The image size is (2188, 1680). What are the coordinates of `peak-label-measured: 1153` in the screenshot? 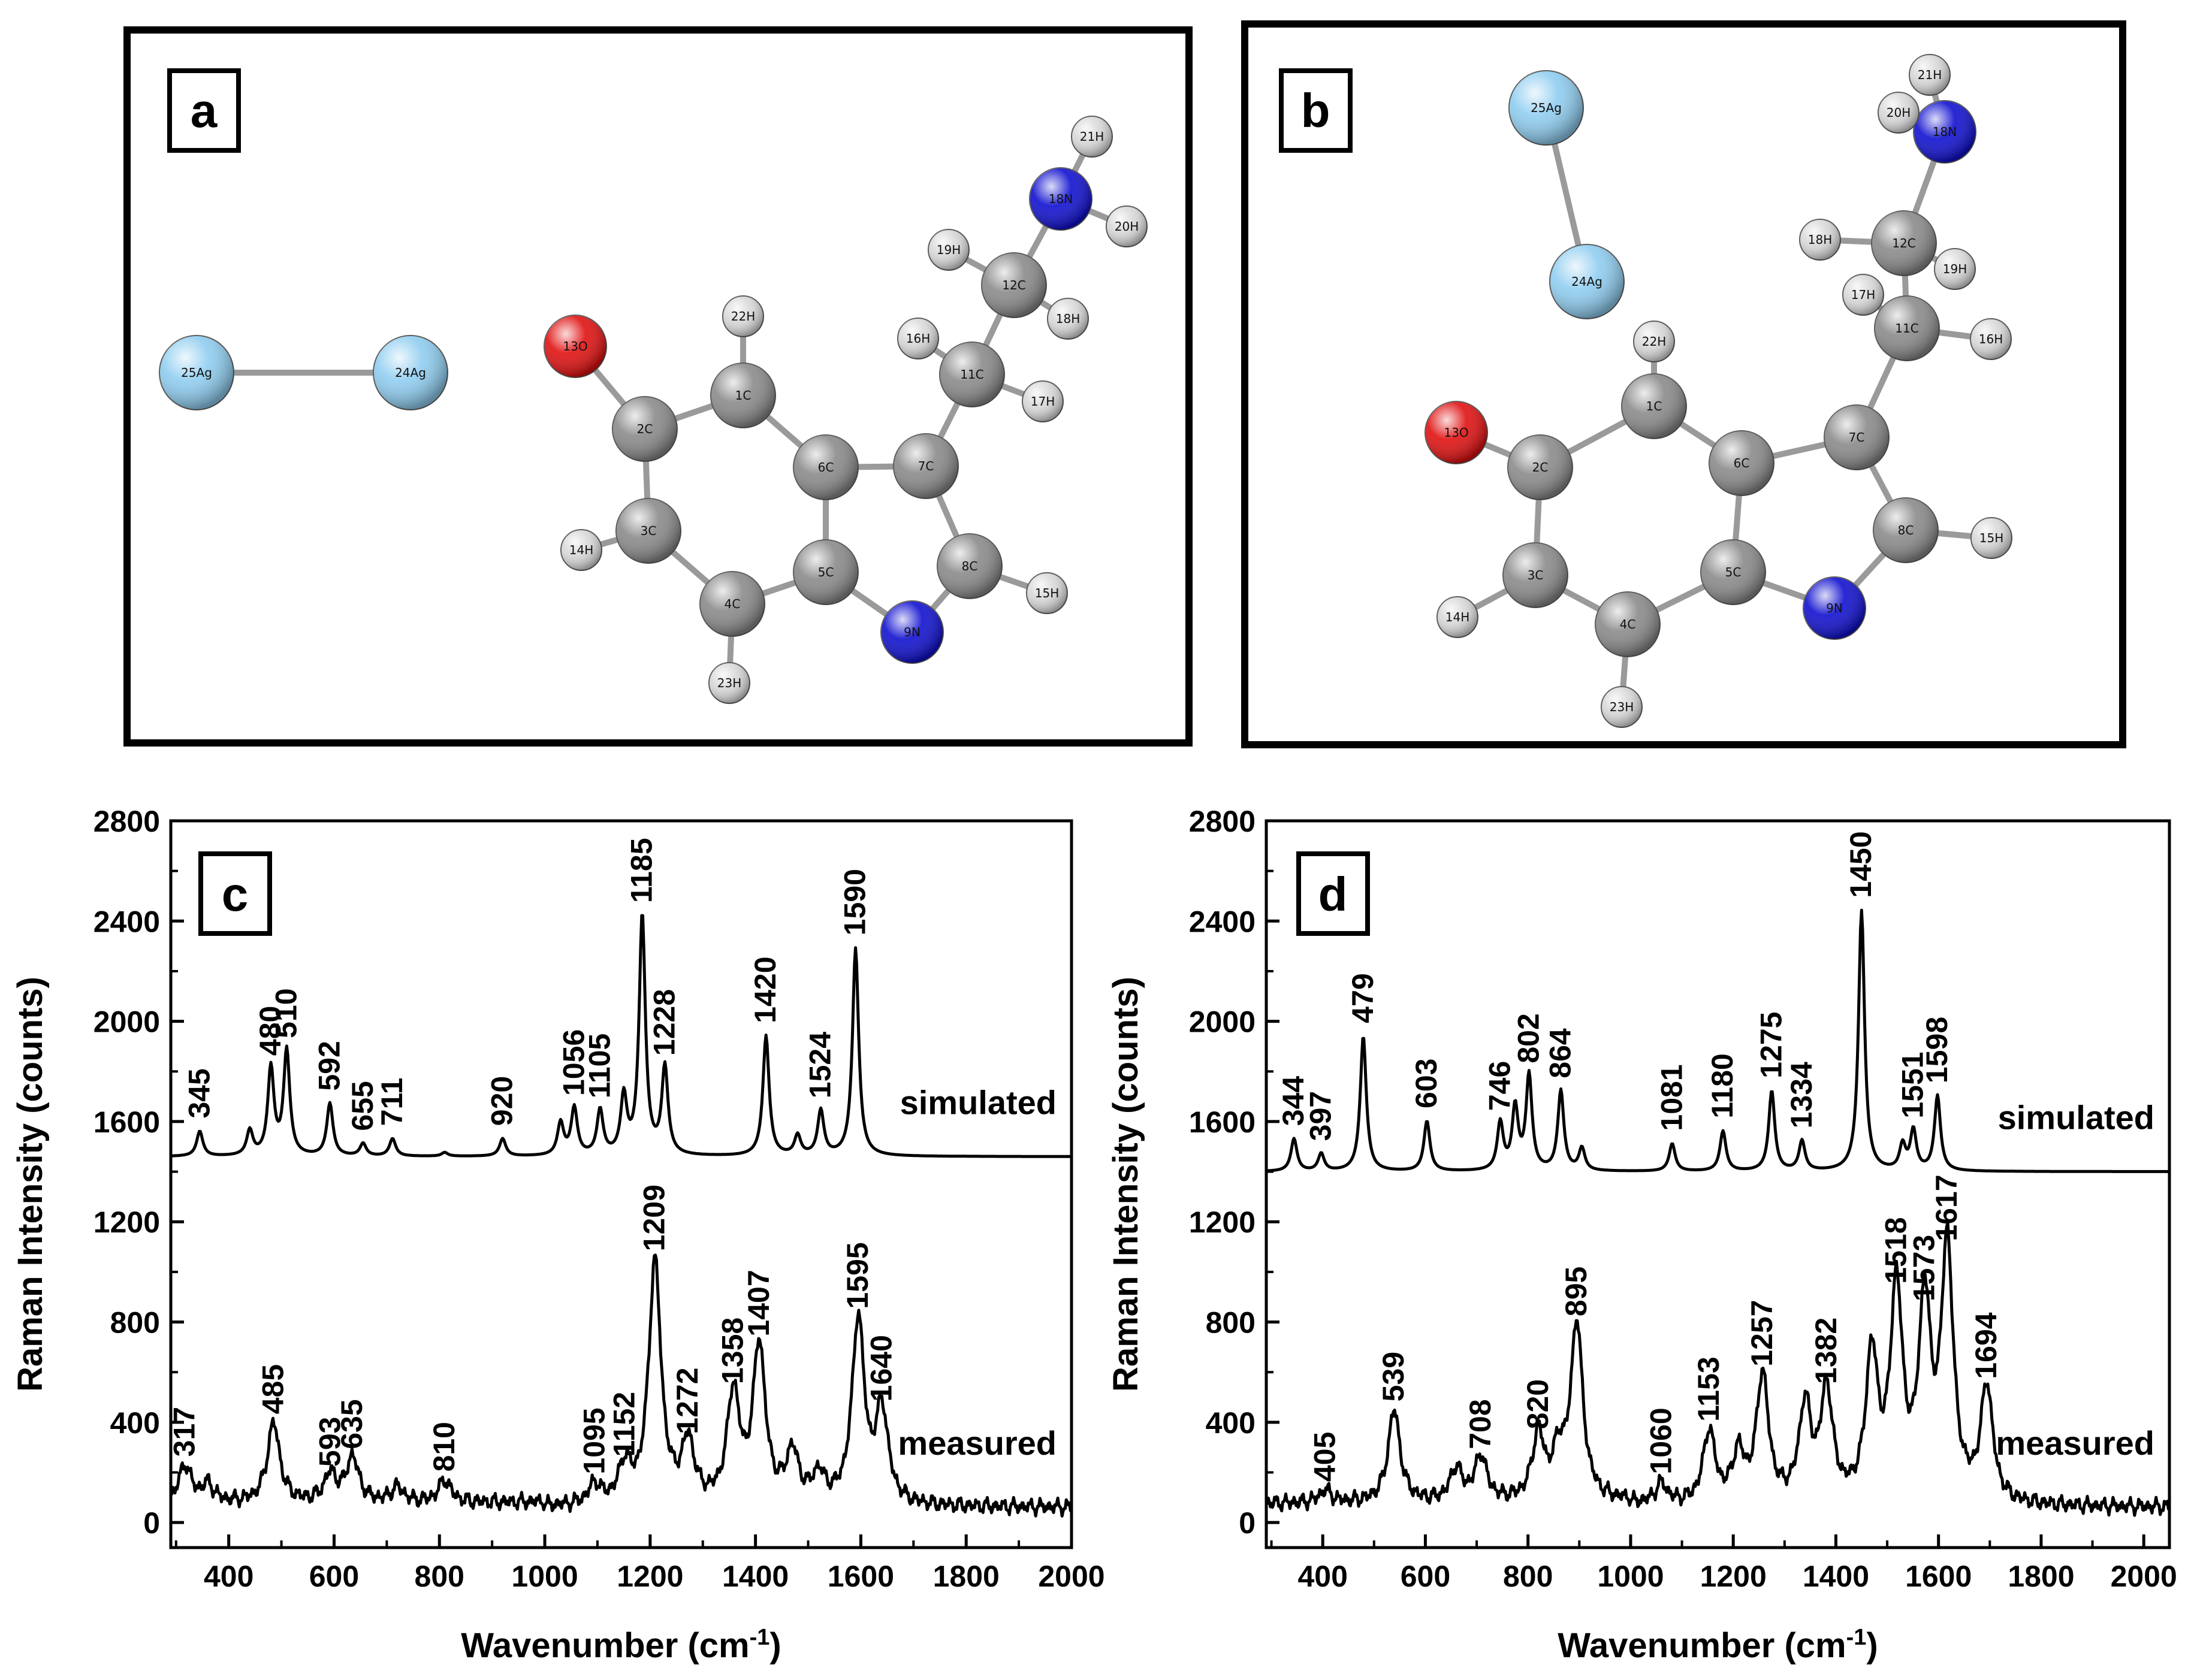 It's located at (1708, 1388).